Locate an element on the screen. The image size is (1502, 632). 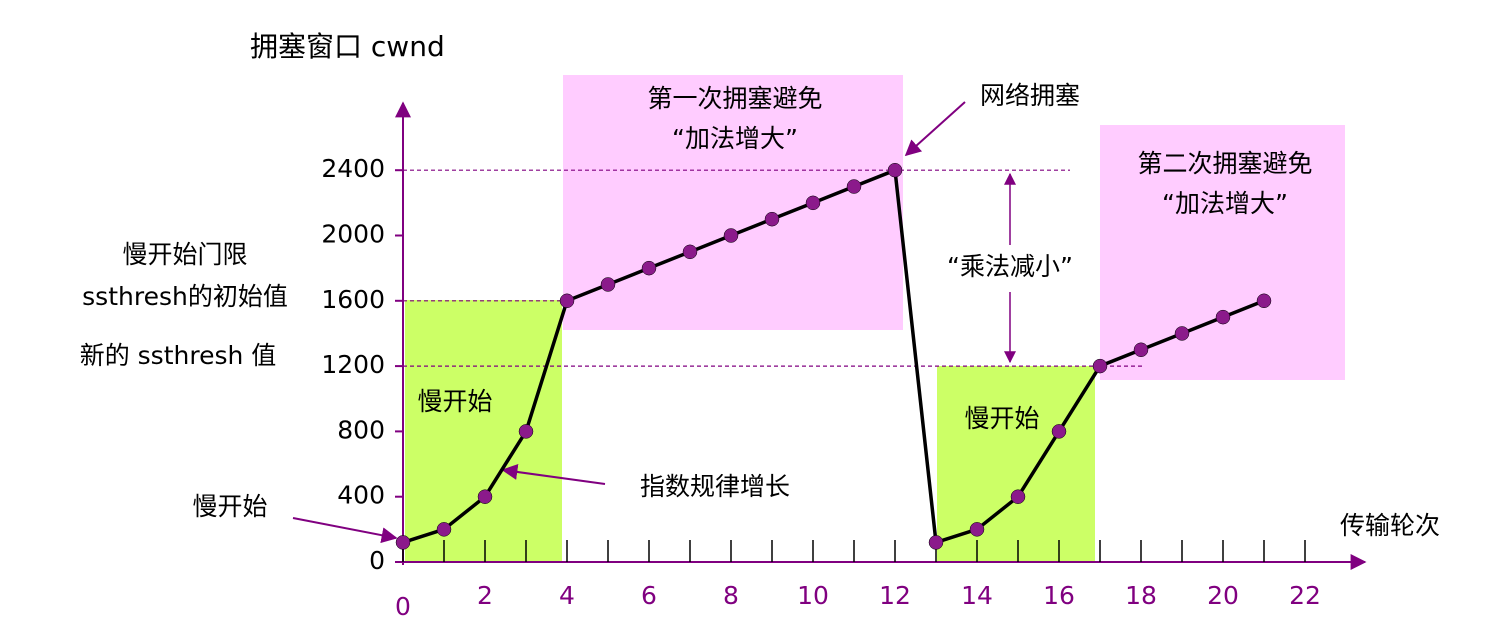
x-tick-label: 12 is located at coordinates (895, 595).